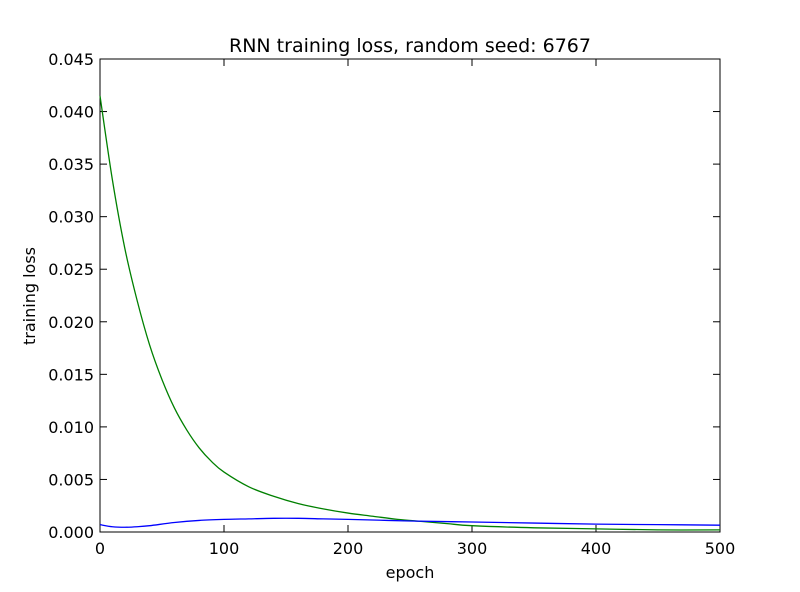 Image resolution: width=800 pixels, height=592 pixels. Describe the element at coordinates (71, 532) in the screenshot. I see `y-tick-label: 0.000` at that location.